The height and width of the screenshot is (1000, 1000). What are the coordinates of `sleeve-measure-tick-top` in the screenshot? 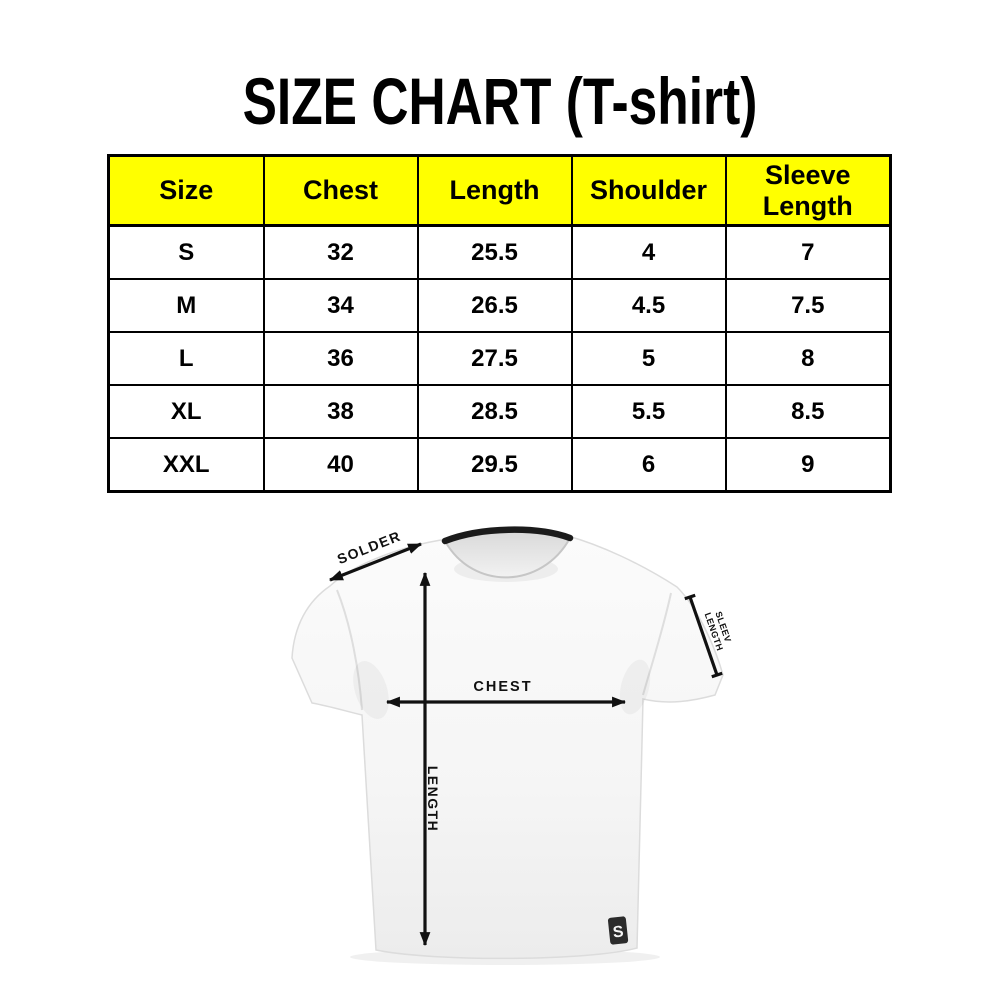 It's located at (690, 597).